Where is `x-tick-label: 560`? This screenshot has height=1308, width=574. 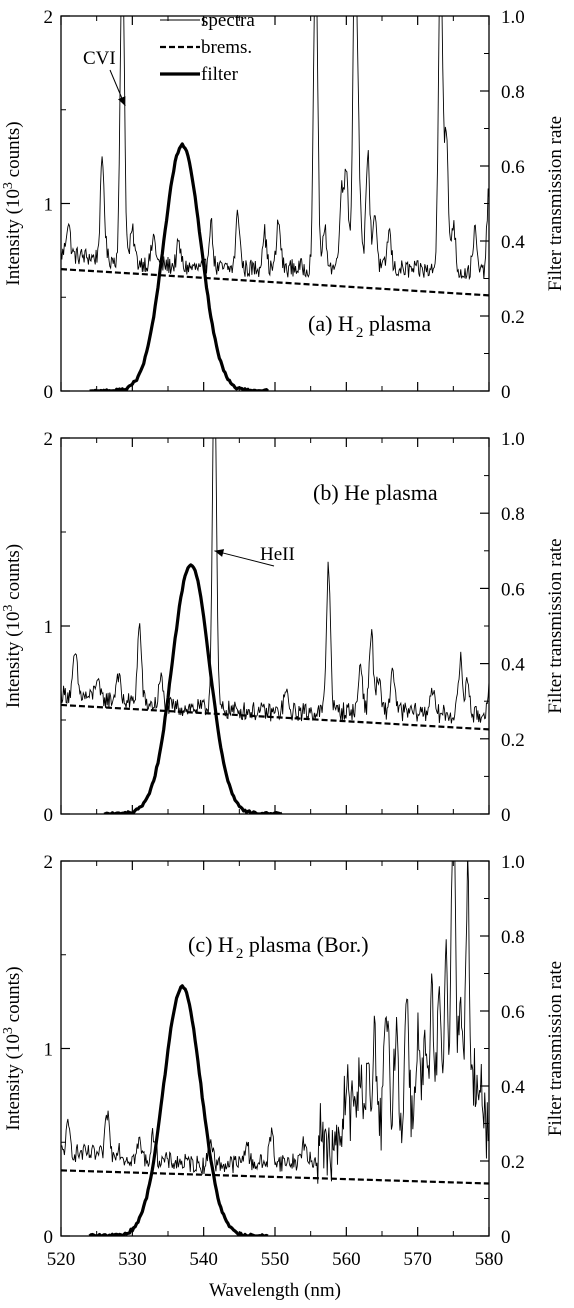 x-tick-label: 560 is located at coordinates (346, 1259).